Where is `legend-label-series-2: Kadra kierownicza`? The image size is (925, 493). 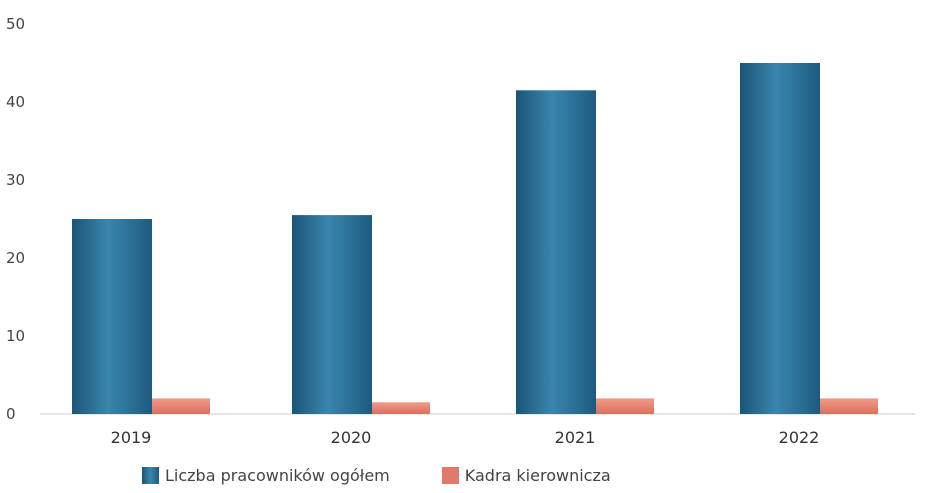 legend-label-series-2: Kadra kierownicza is located at coordinates (537, 475).